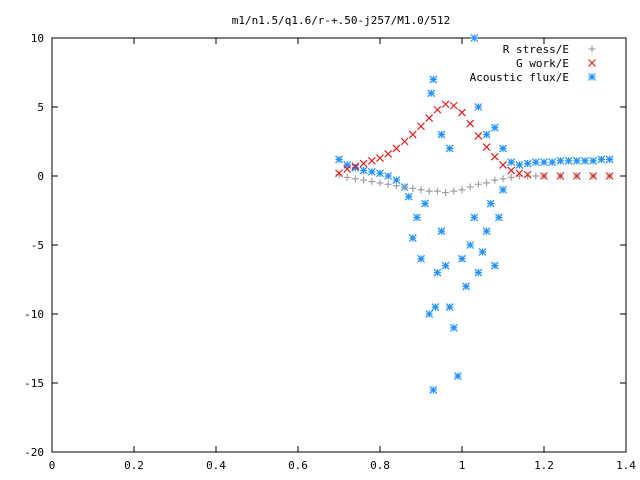  What do you see at coordinates (536, 49) in the screenshot?
I see `legend-label: R stress/E` at bounding box center [536, 49].